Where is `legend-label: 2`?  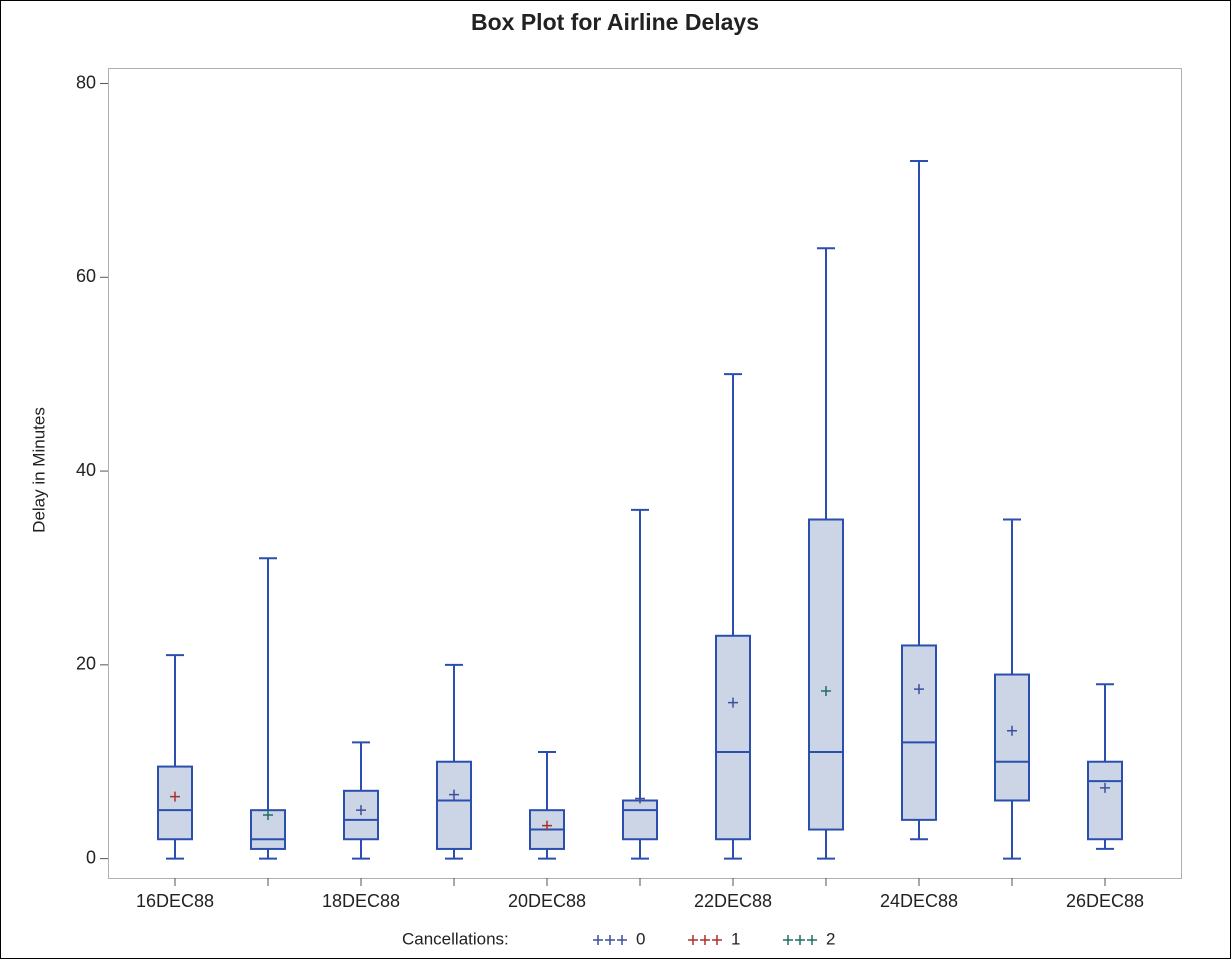 legend-label: 2 is located at coordinates (830, 938).